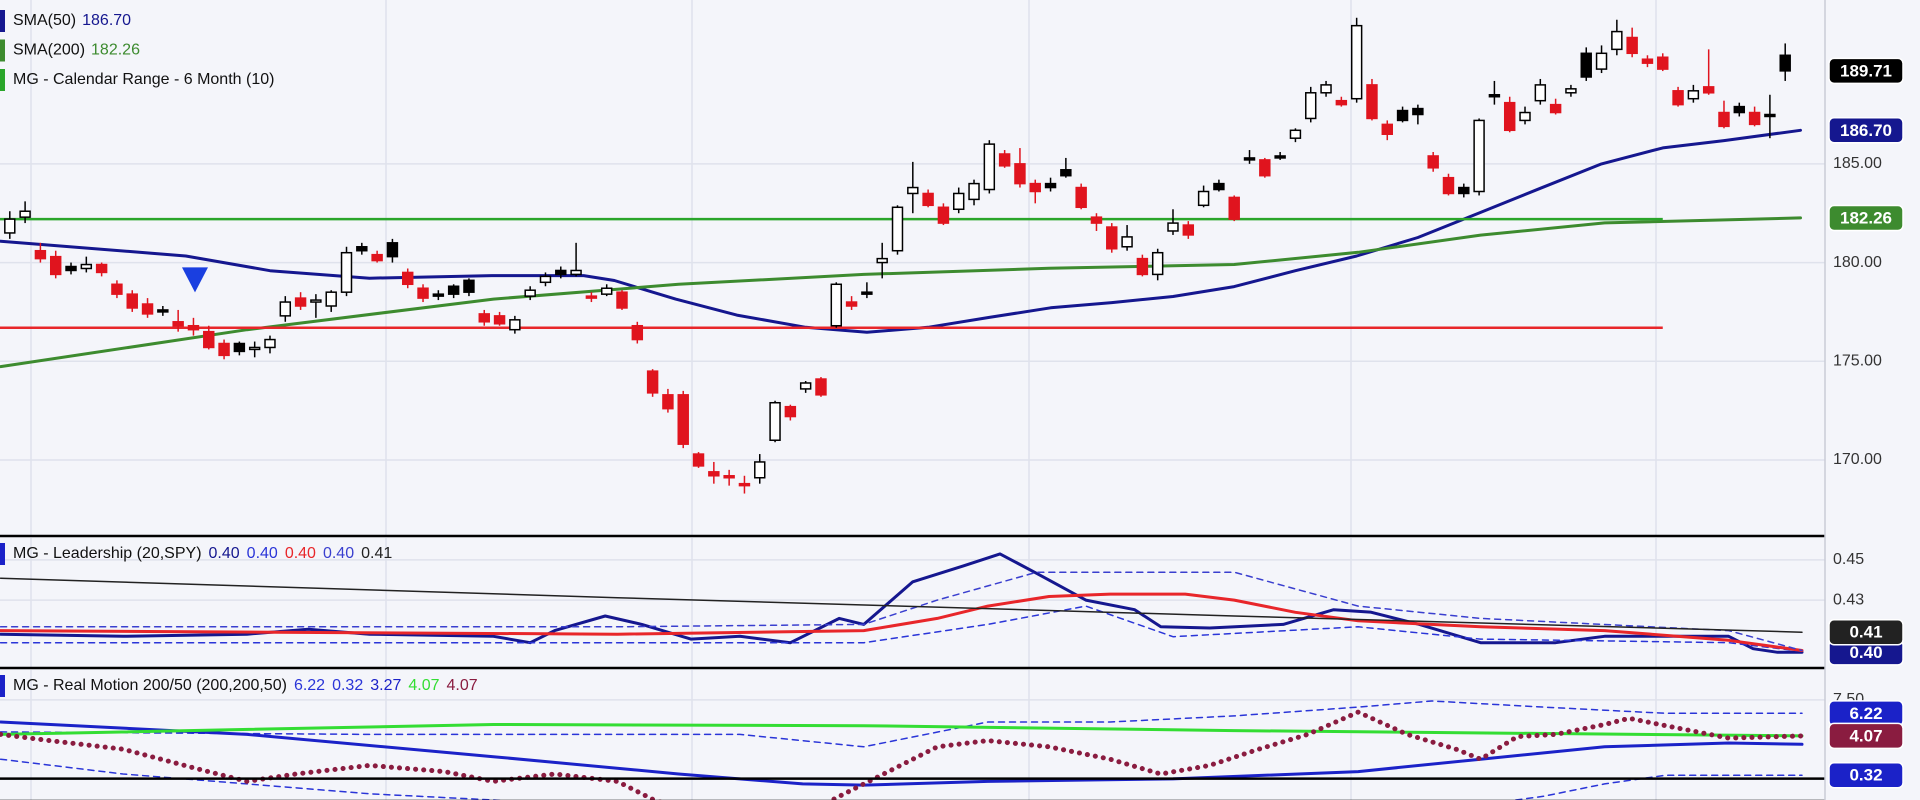 Image resolution: width=1920 pixels, height=800 pixels. Describe the element at coordinates (143, 79) in the screenshot. I see `legend-label: MG - Calendar Range - 6 Month (10)` at that location.